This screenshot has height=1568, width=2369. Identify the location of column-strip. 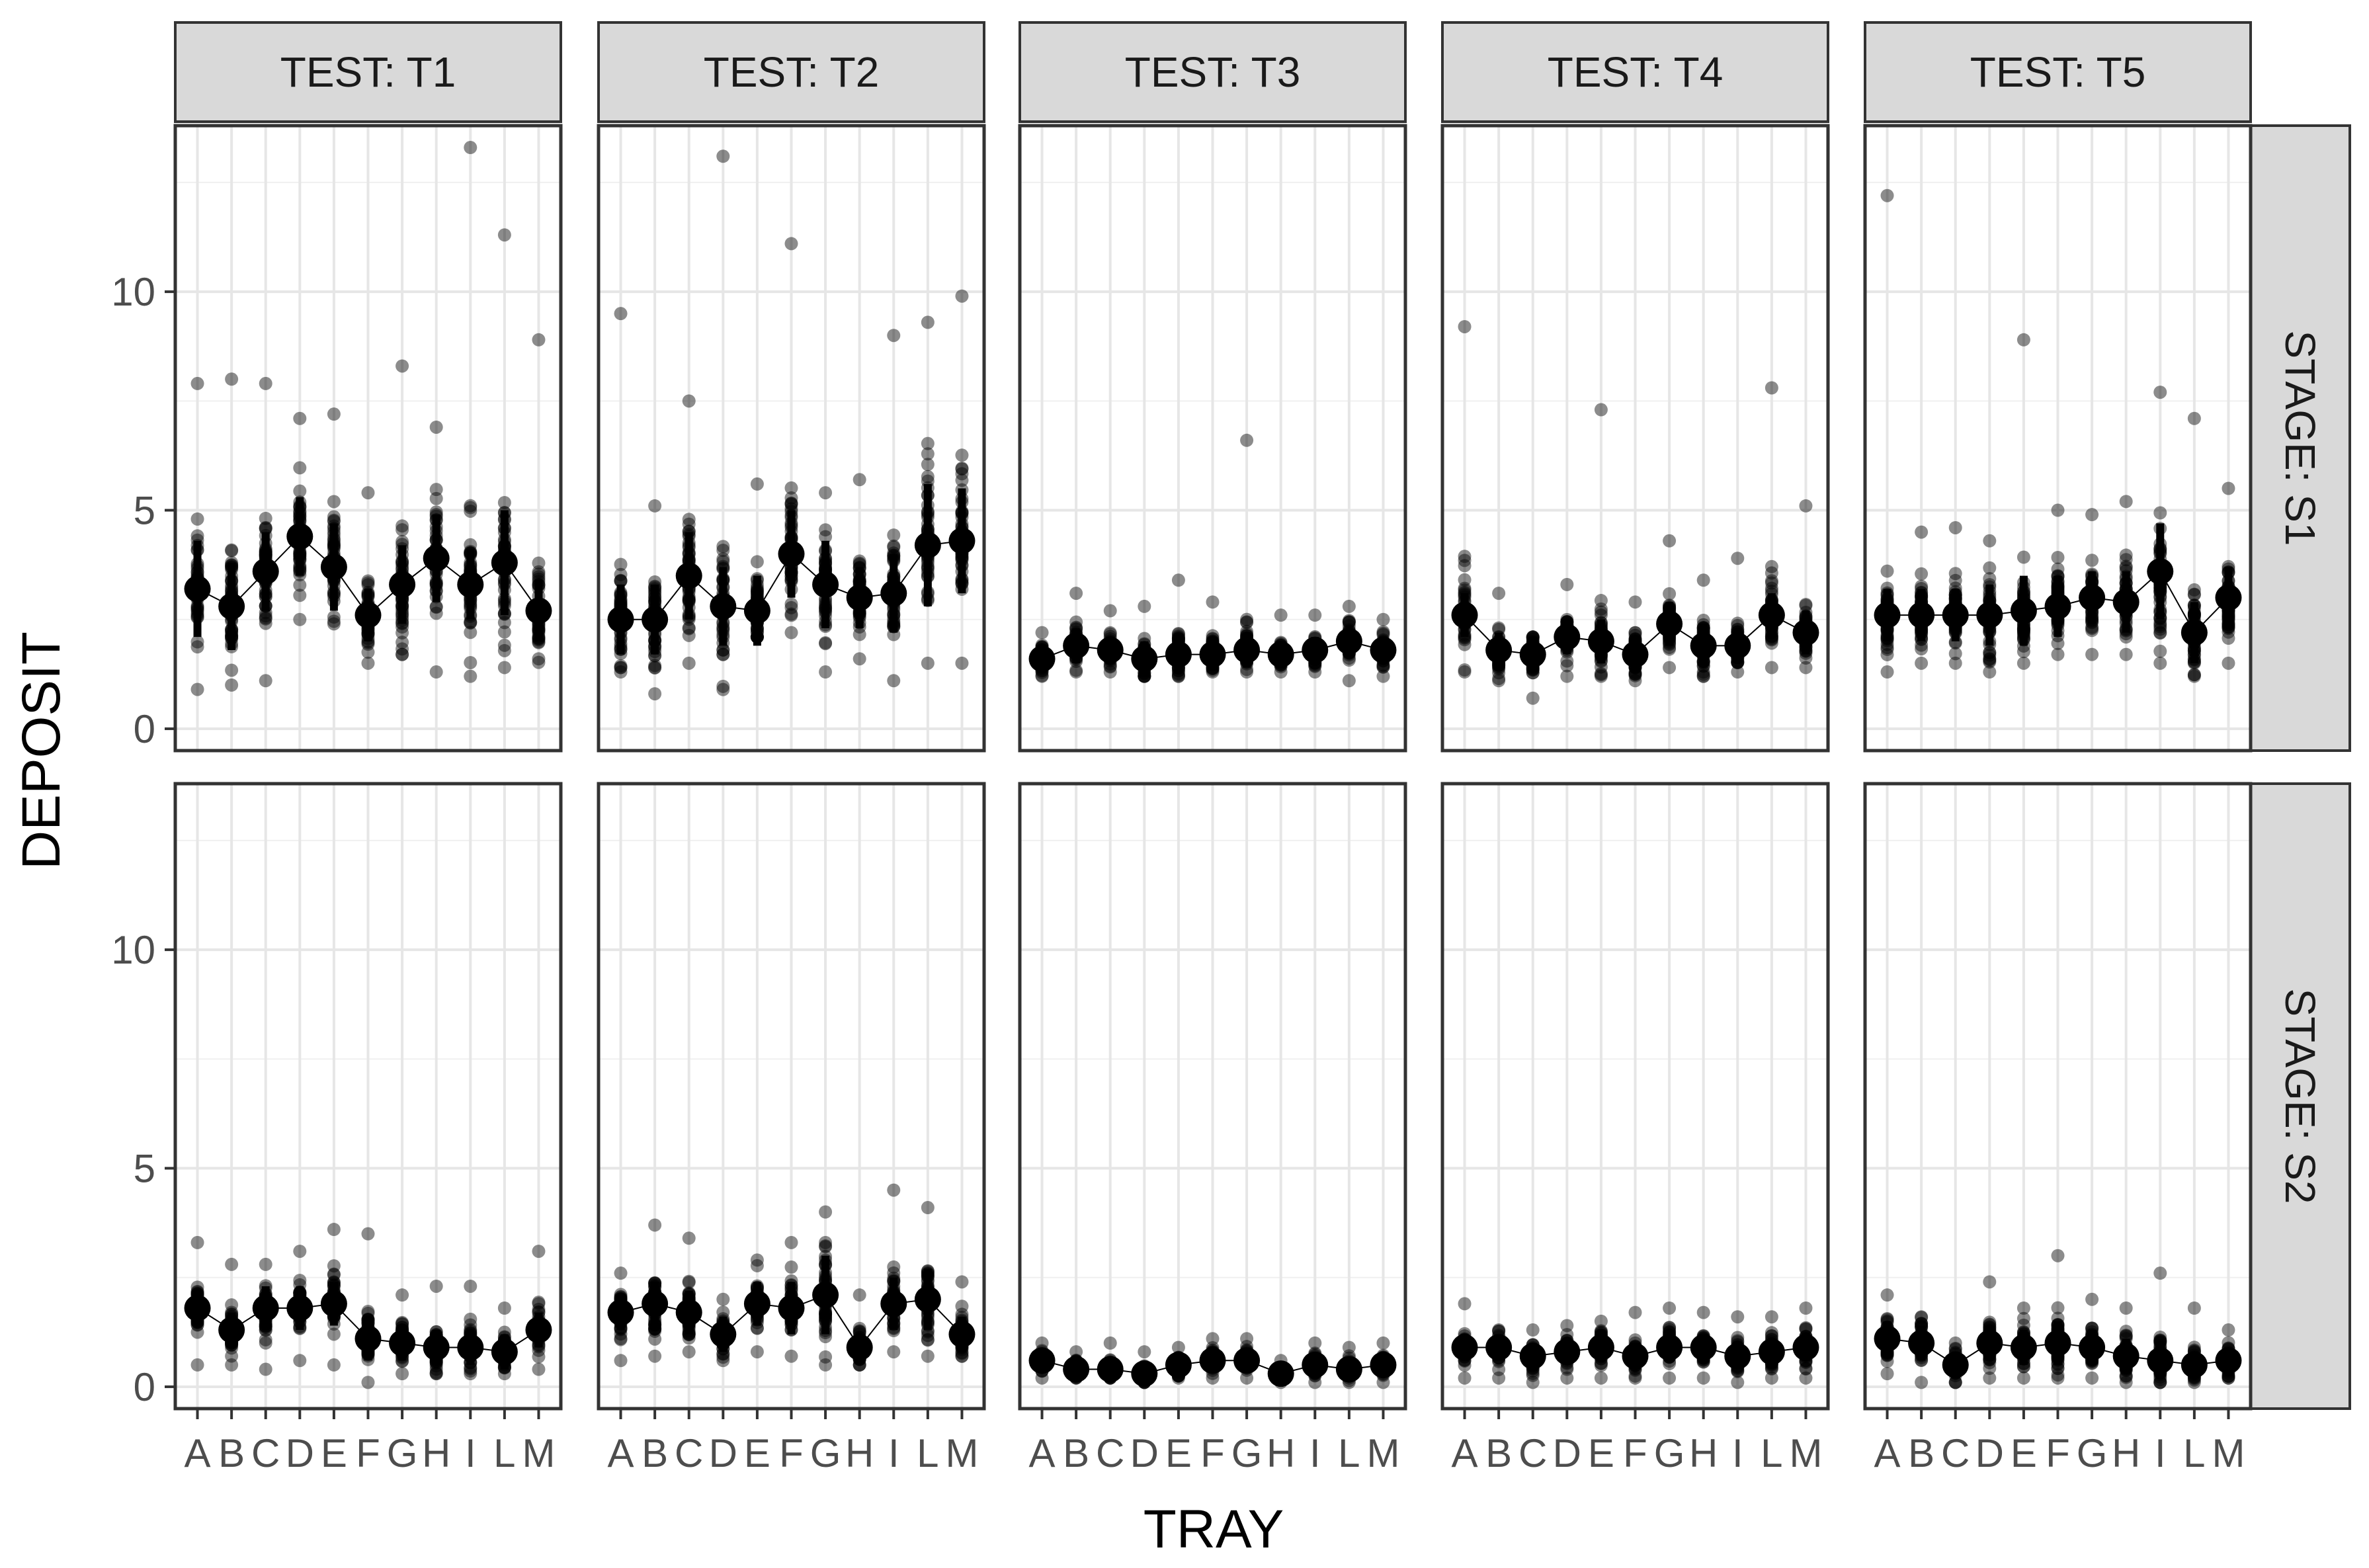
(1635, 72).